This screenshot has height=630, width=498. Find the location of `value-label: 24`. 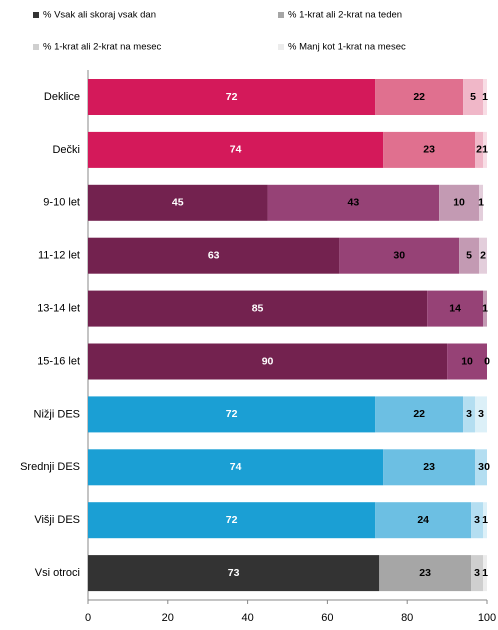

value-label: 24 is located at coordinates (423, 520).